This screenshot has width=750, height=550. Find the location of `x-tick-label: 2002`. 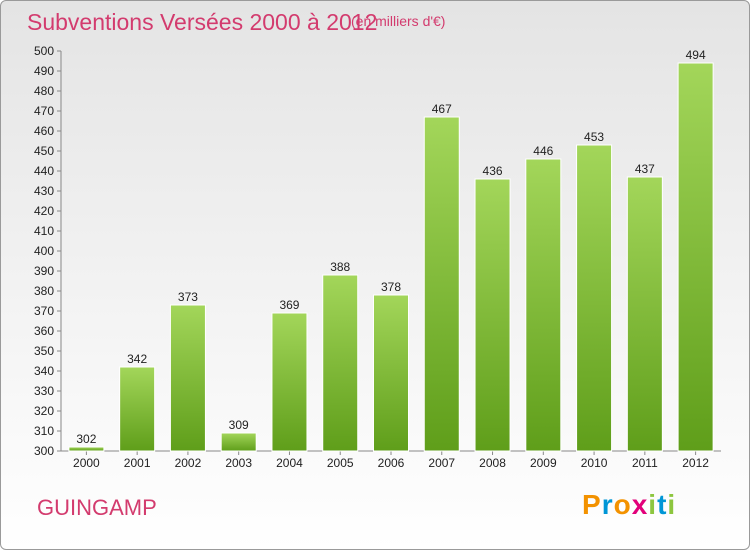

x-tick-label: 2002 is located at coordinates (188, 463).